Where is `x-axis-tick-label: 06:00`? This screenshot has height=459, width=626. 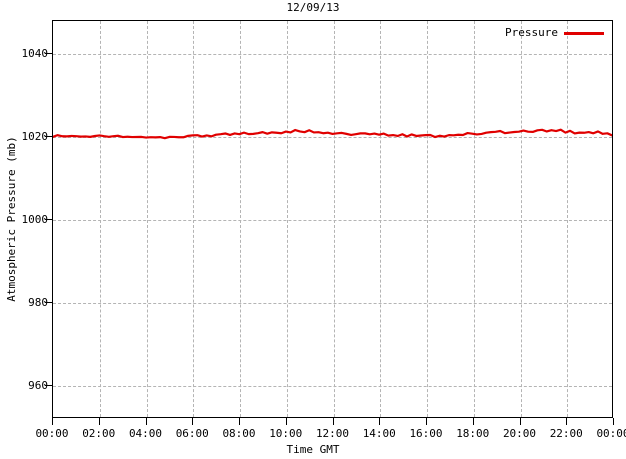 x-axis-tick-label: 06:00 is located at coordinates (192, 433).